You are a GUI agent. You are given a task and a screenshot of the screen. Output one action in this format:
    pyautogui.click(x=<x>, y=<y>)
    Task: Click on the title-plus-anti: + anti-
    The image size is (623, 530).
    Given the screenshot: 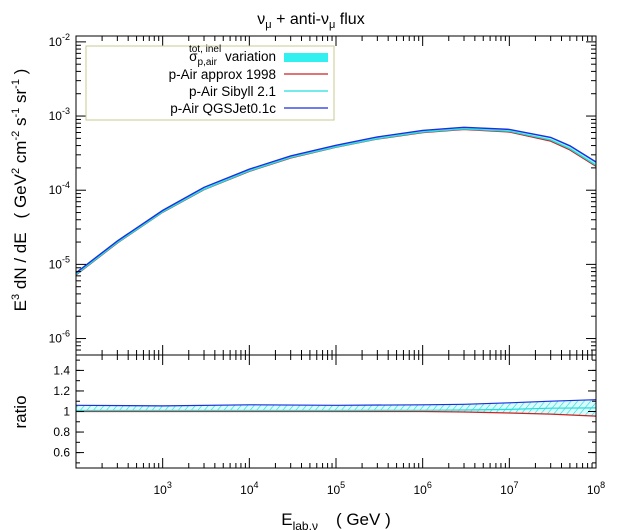 What is the action you would take?
    pyautogui.click(x=296, y=19)
    